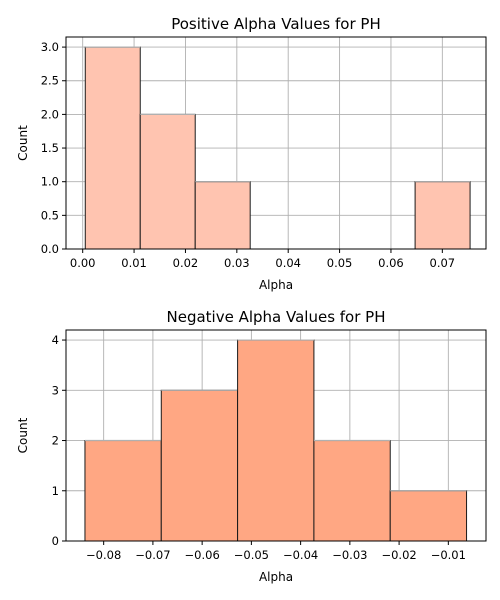 The width and height of the screenshot is (500, 600). I want to click on top-y-tick-label-3: 1.5, so click(50, 148).